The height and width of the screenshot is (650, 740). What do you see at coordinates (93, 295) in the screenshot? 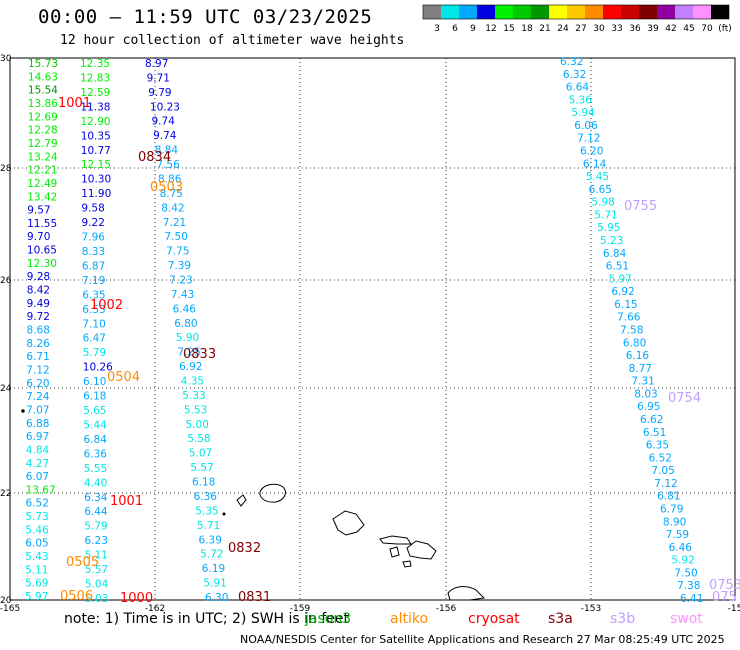
I see `track-mid-reading: 6.35` at bounding box center [93, 295].